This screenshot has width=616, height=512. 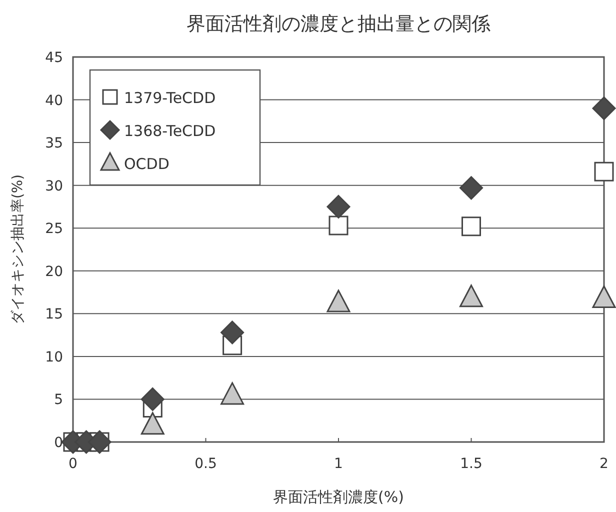 What do you see at coordinates (18, 249) in the screenshot?
I see `y-axis-title: ダイオキシン抽出率(%)` at bounding box center [18, 249].